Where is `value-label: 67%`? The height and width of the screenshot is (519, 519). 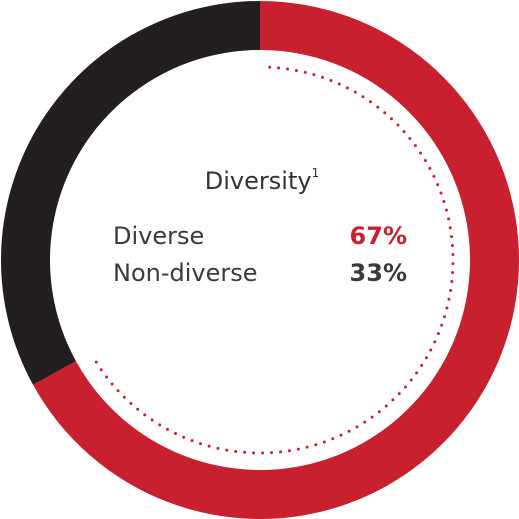
value-label: 67% is located at coordinates (378, 236).